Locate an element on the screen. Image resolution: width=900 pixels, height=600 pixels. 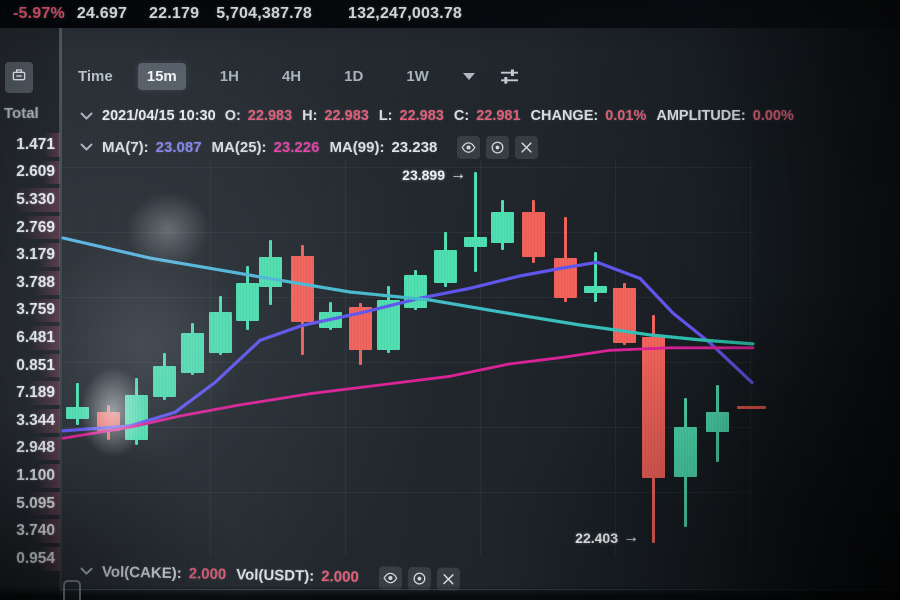
interval-toolbar: Time 15m 1H 4H 1D 1W is located at coordinates (298, 76).